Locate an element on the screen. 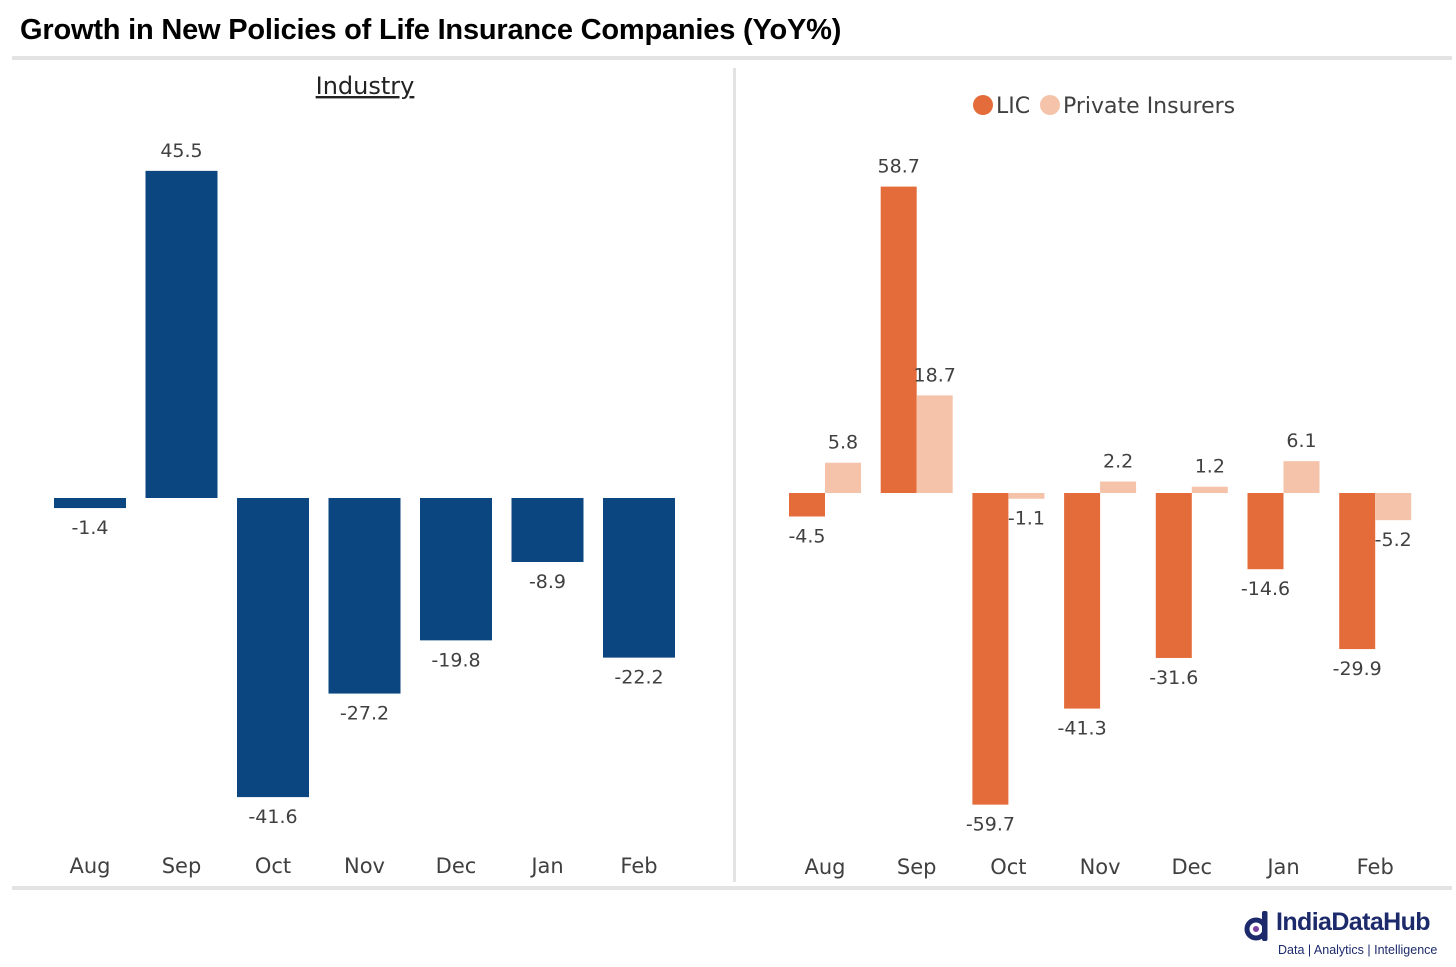  lic-bar-dec is located at coordinates (1173, 575).